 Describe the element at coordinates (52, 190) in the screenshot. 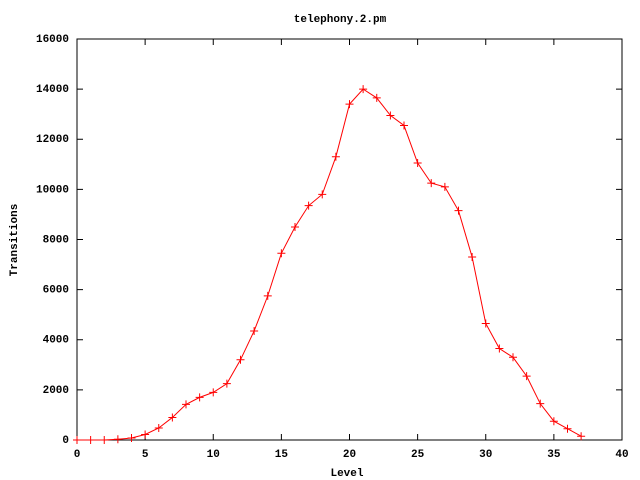

I see `y-tick-label: 10000` at that location.